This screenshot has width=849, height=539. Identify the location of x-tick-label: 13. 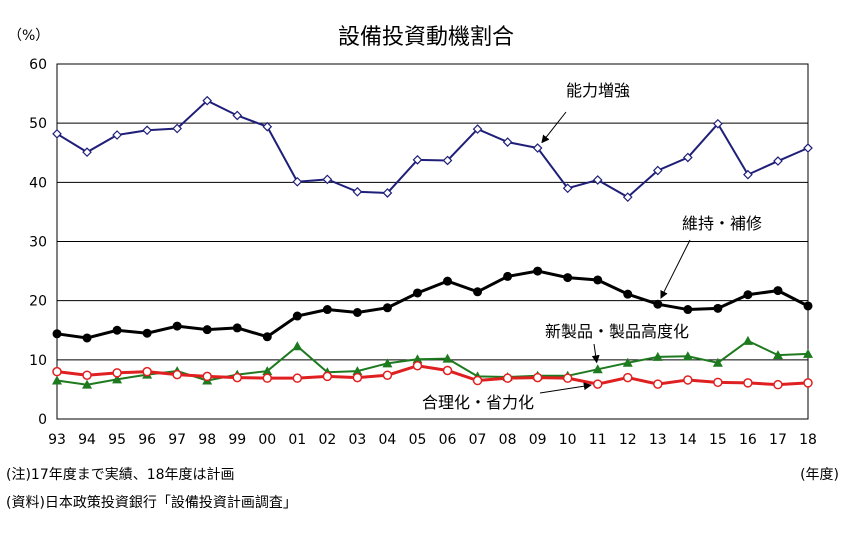
(658, 440).